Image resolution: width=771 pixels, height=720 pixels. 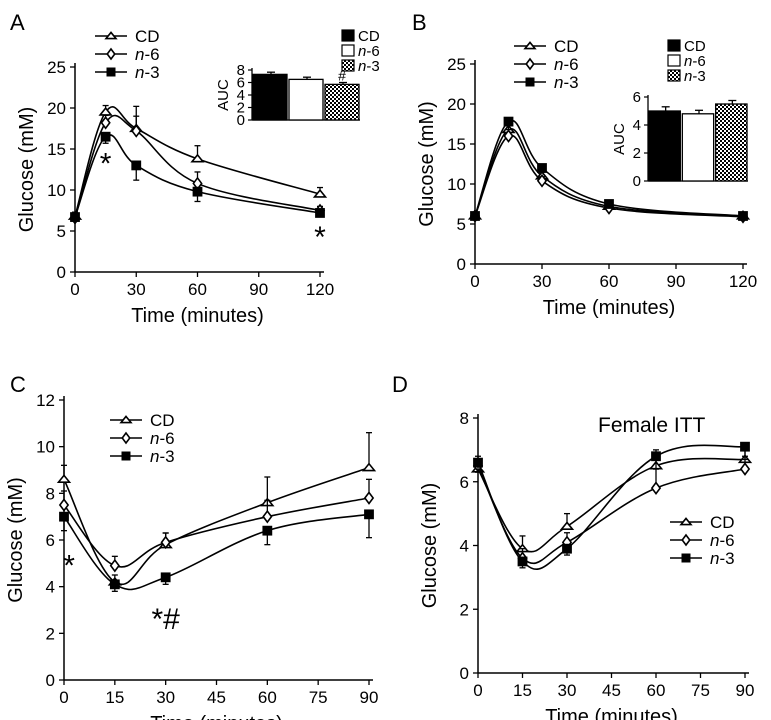 I want to click on y-tick-label: 20, so click(x=456, y=104).